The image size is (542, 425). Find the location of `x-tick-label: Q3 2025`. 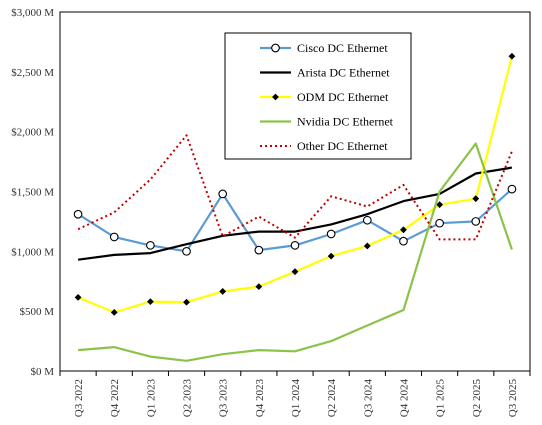

x-tick-label: Q3 2025 is located at coordinates (513, 398).